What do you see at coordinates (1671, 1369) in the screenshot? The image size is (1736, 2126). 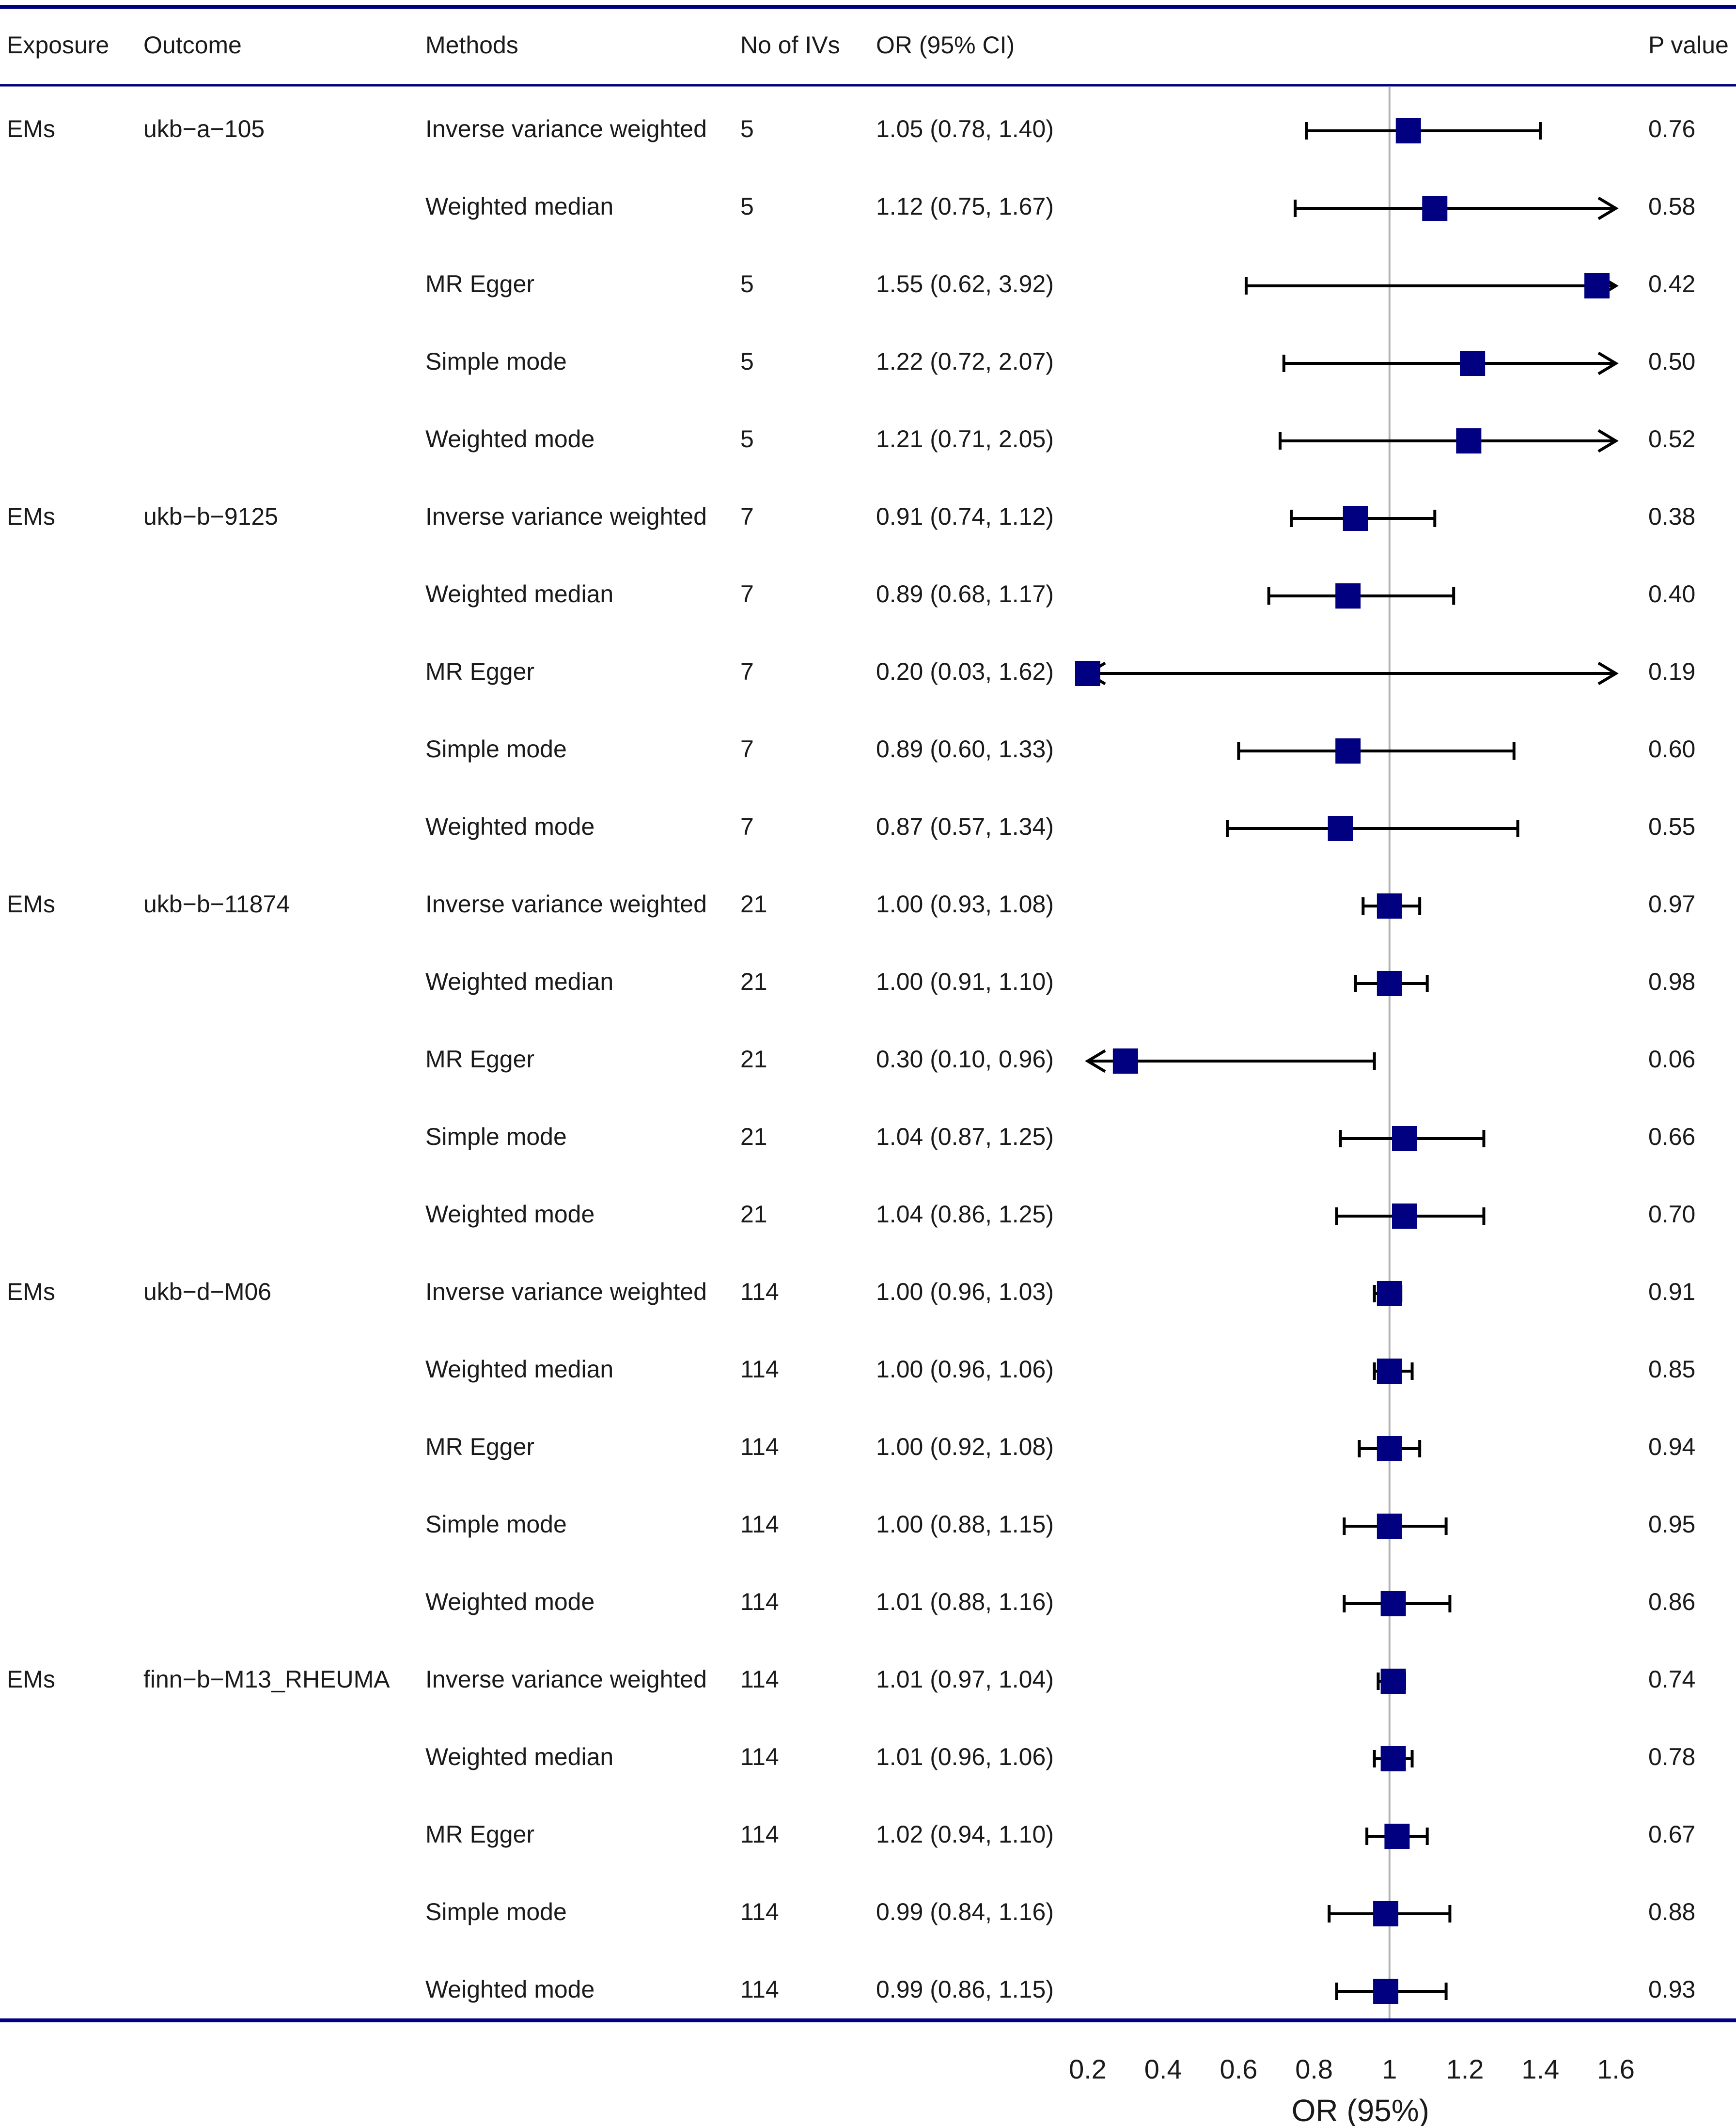 I see `cell-p: 0.85` at bounding box center [1671, 1369].